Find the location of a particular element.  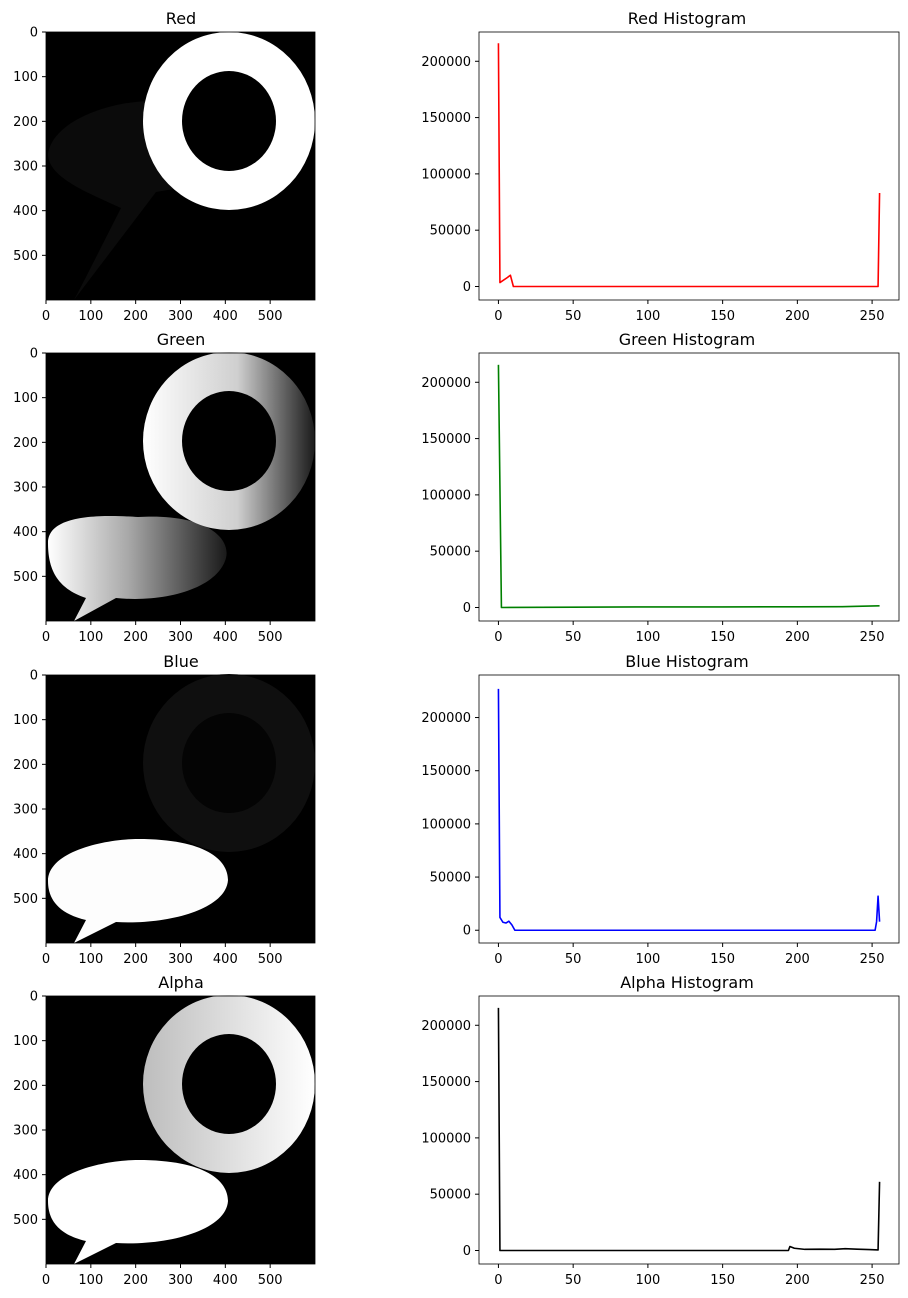

alpha-image-axes: 0 100 200 300 400 500 0 100 200 300 400 500 is located at coordinates (164, 1139).